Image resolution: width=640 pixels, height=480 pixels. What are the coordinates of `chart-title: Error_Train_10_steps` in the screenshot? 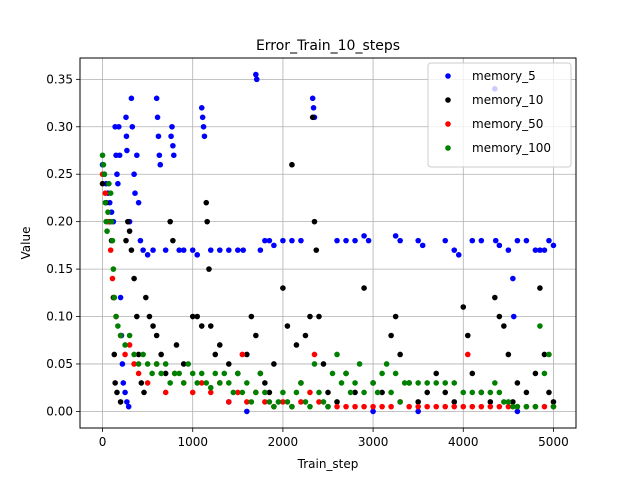 It's located at (328, 46).